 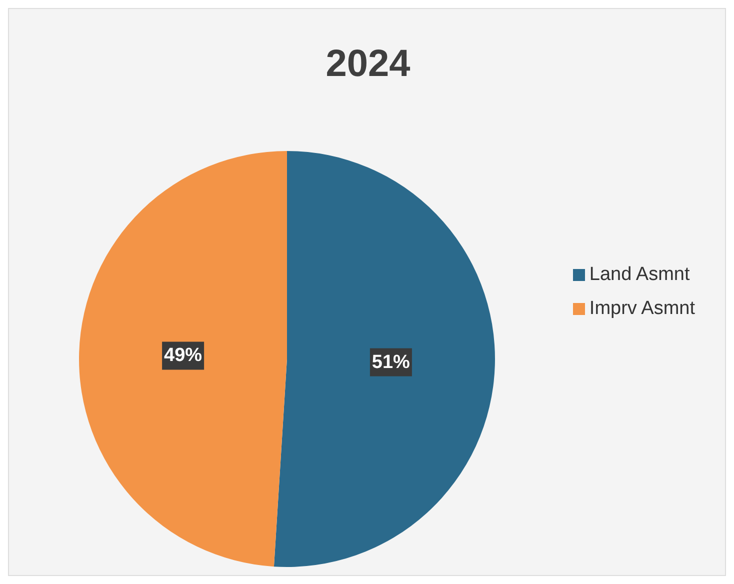 What do you see at coordinates (391, 362) in the screenshot?
I see `data-label: 51%` at bounding box center [391, 362].